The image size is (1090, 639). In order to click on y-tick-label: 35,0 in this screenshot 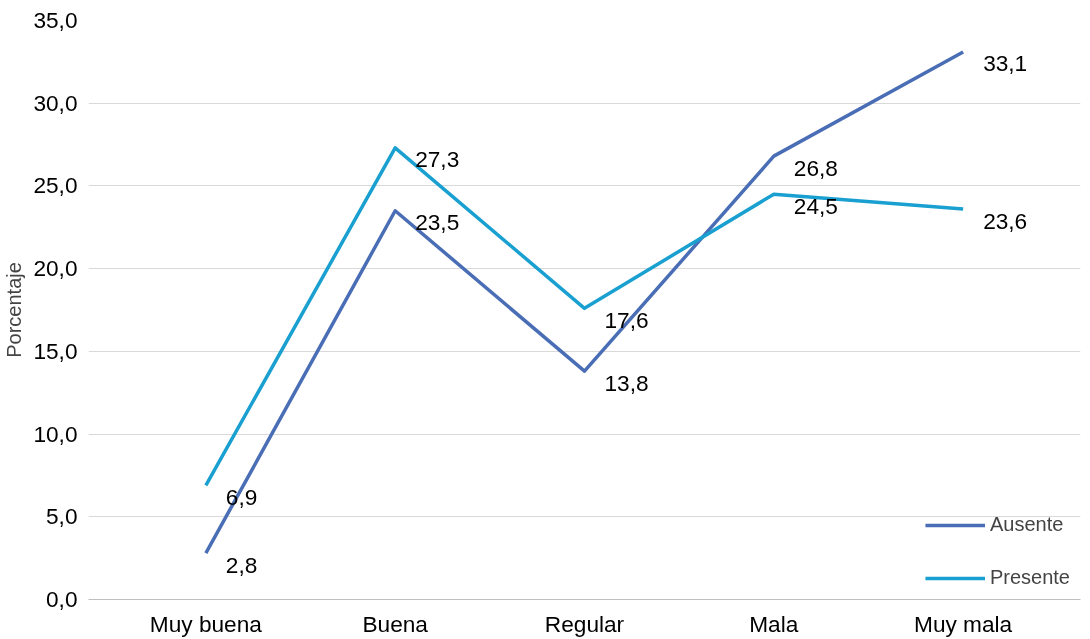, I will do `click(55, 20)`.